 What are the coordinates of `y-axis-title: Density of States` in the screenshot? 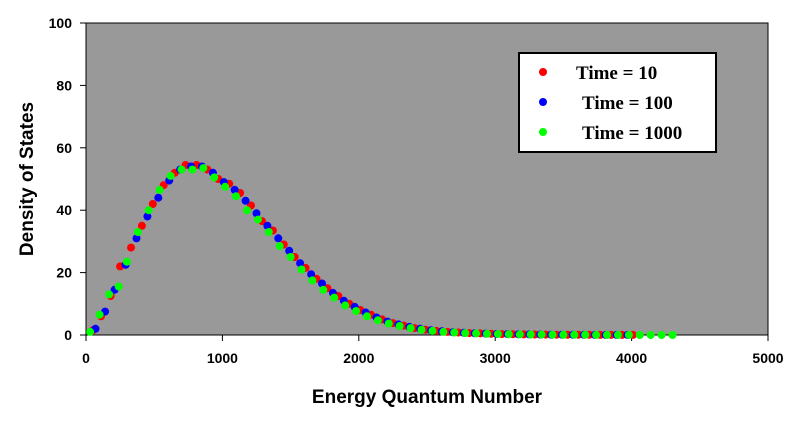 It's located at (27, 179).